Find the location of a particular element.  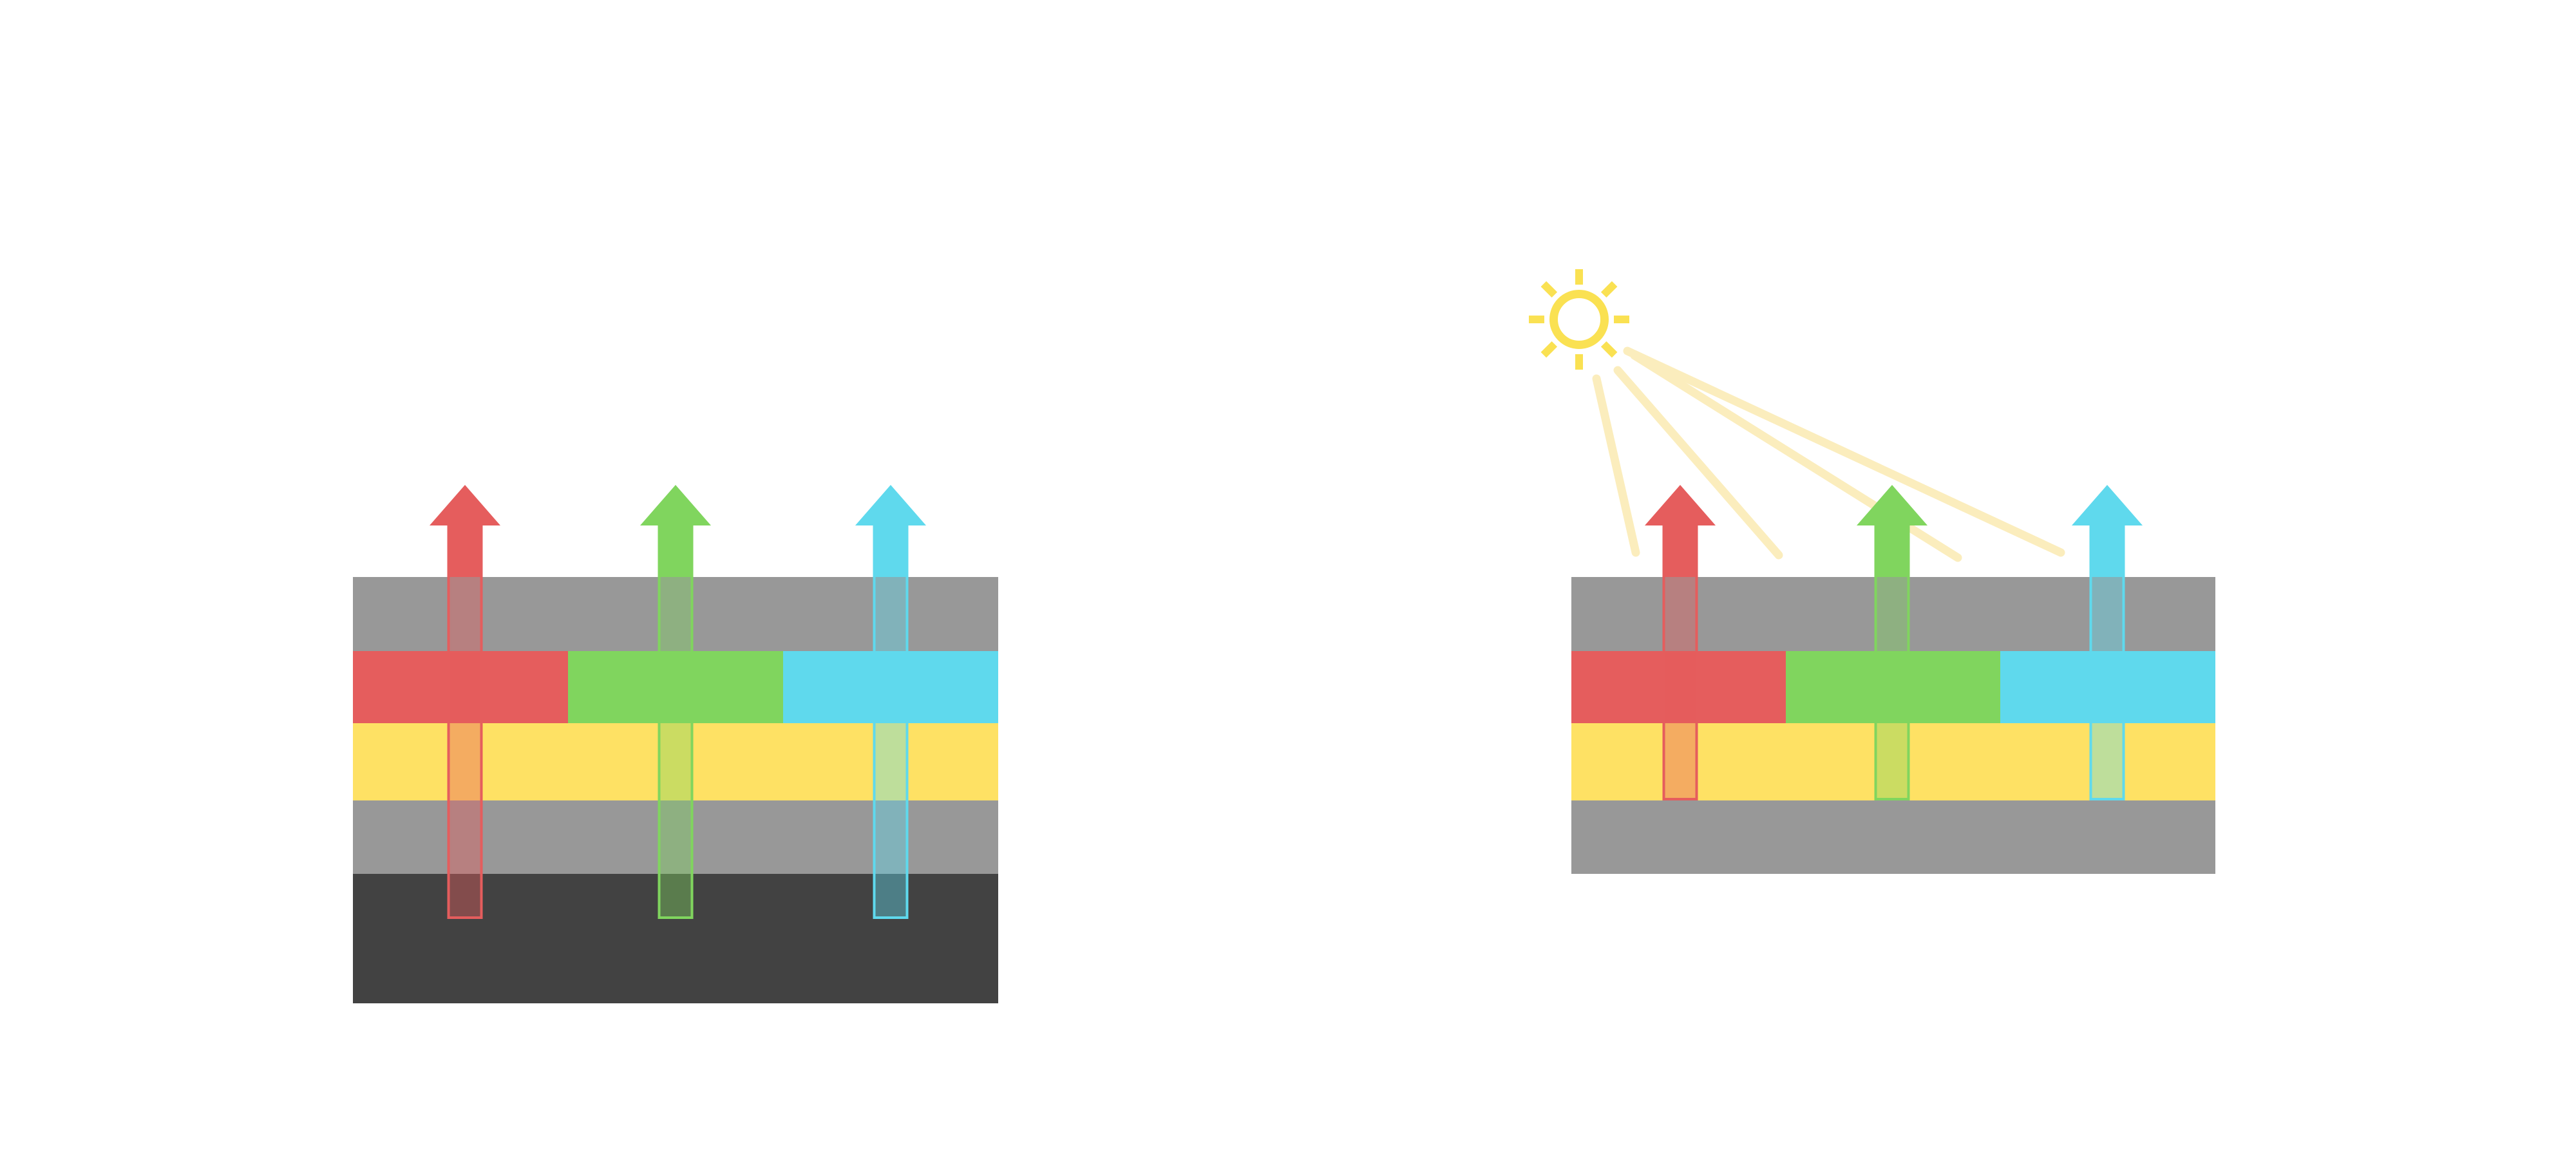

backlit-display-stack is located at coordinates (676, 744).